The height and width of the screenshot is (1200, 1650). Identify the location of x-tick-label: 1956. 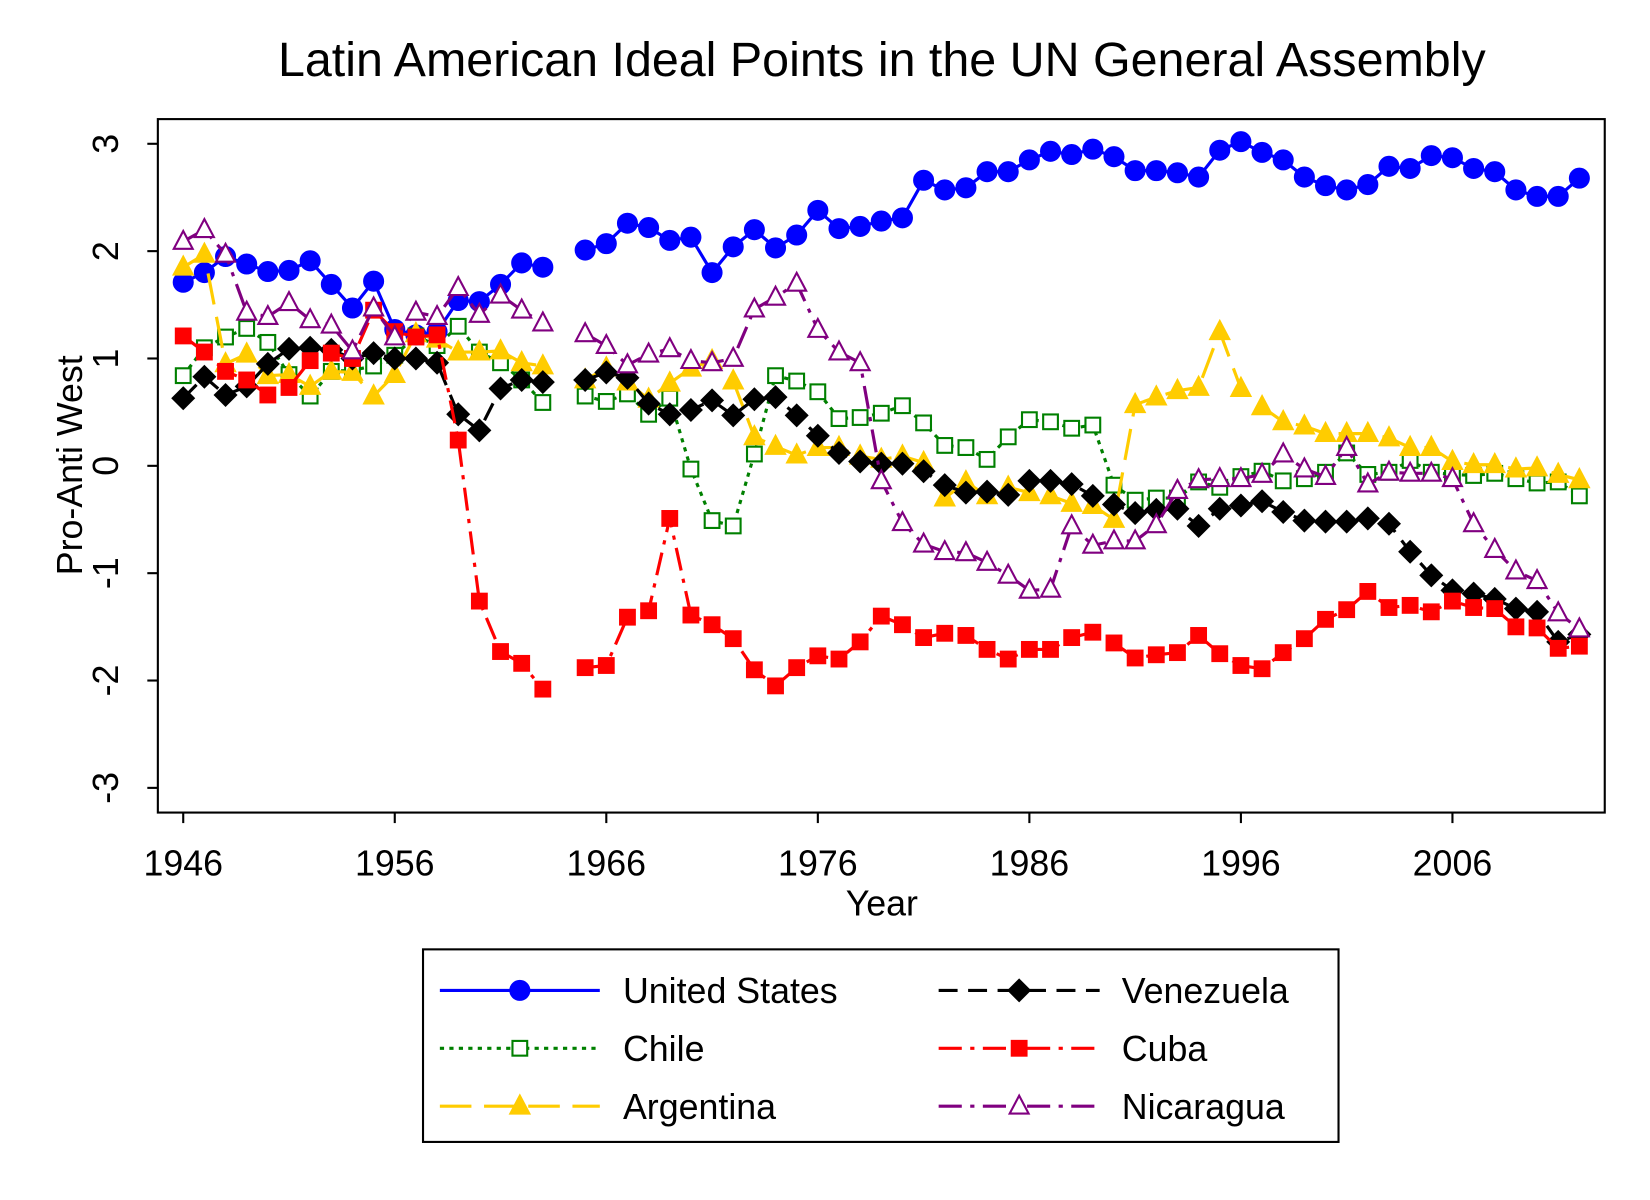
(395, 864).